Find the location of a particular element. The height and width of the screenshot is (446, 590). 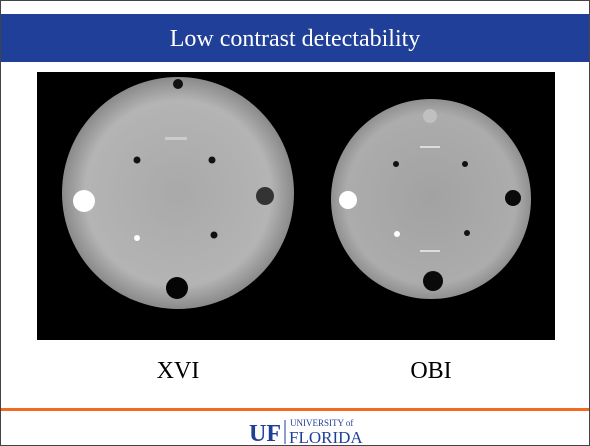

image-label: XVI is located at coordinates (178, 371).